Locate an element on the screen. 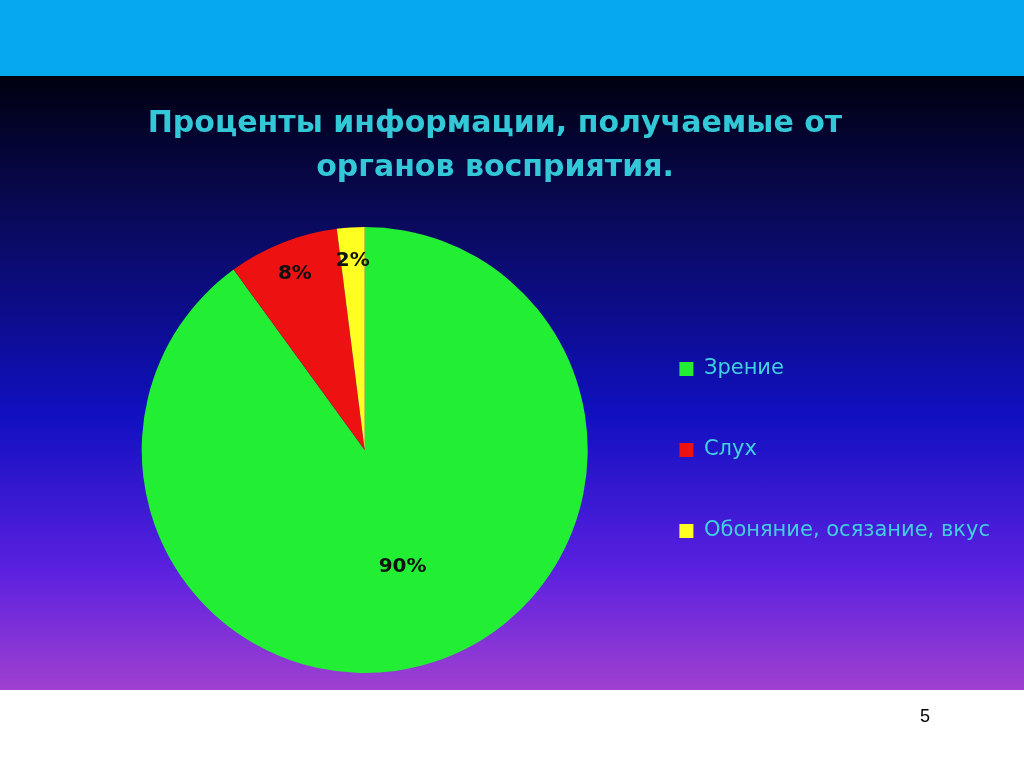  data-label: 8% is located at coordinates (294, 271).